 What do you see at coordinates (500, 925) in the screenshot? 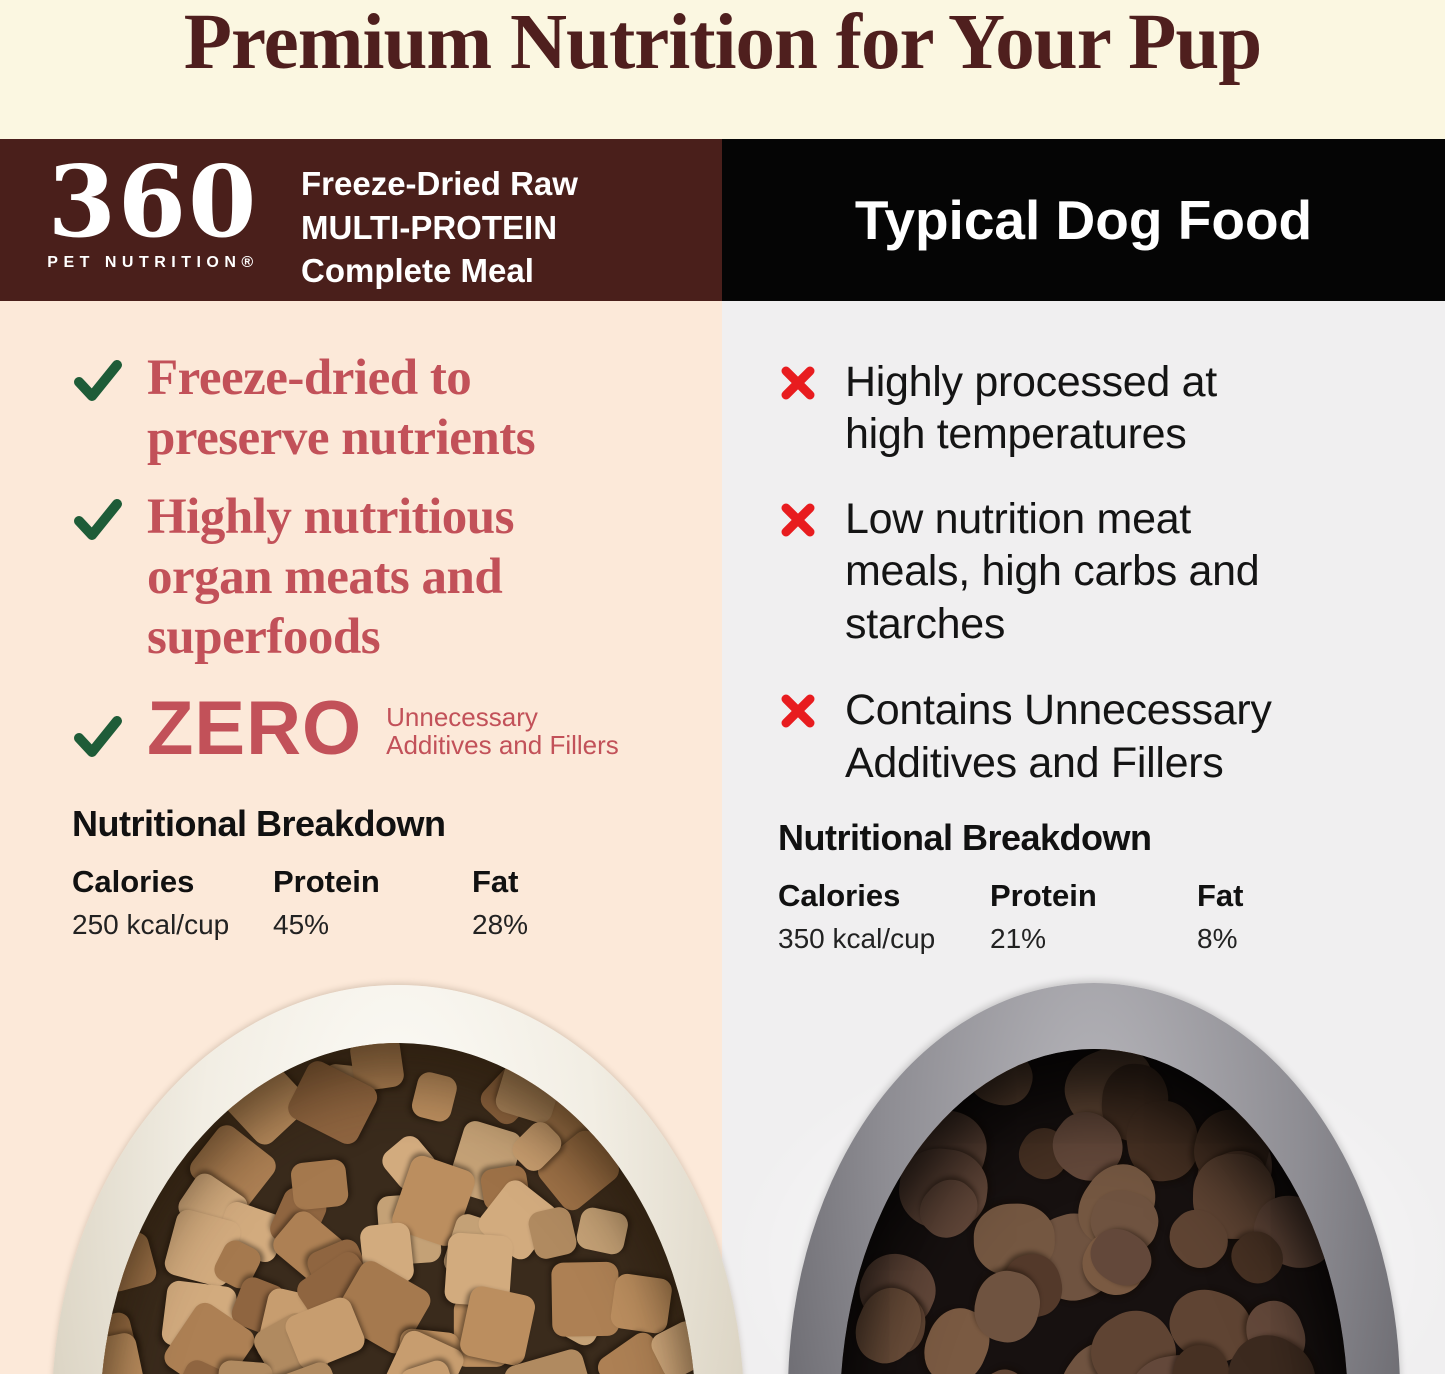
I see `nutrition-value: 28%` at bounding box center [500, 925].